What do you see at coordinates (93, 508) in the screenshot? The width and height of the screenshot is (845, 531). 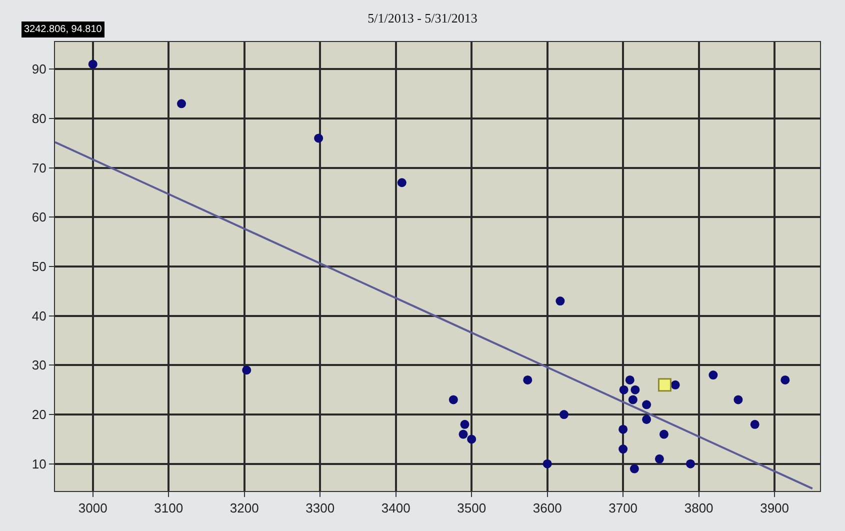 I see `x-tick-label: 3000` at bounding box center [93, 508].